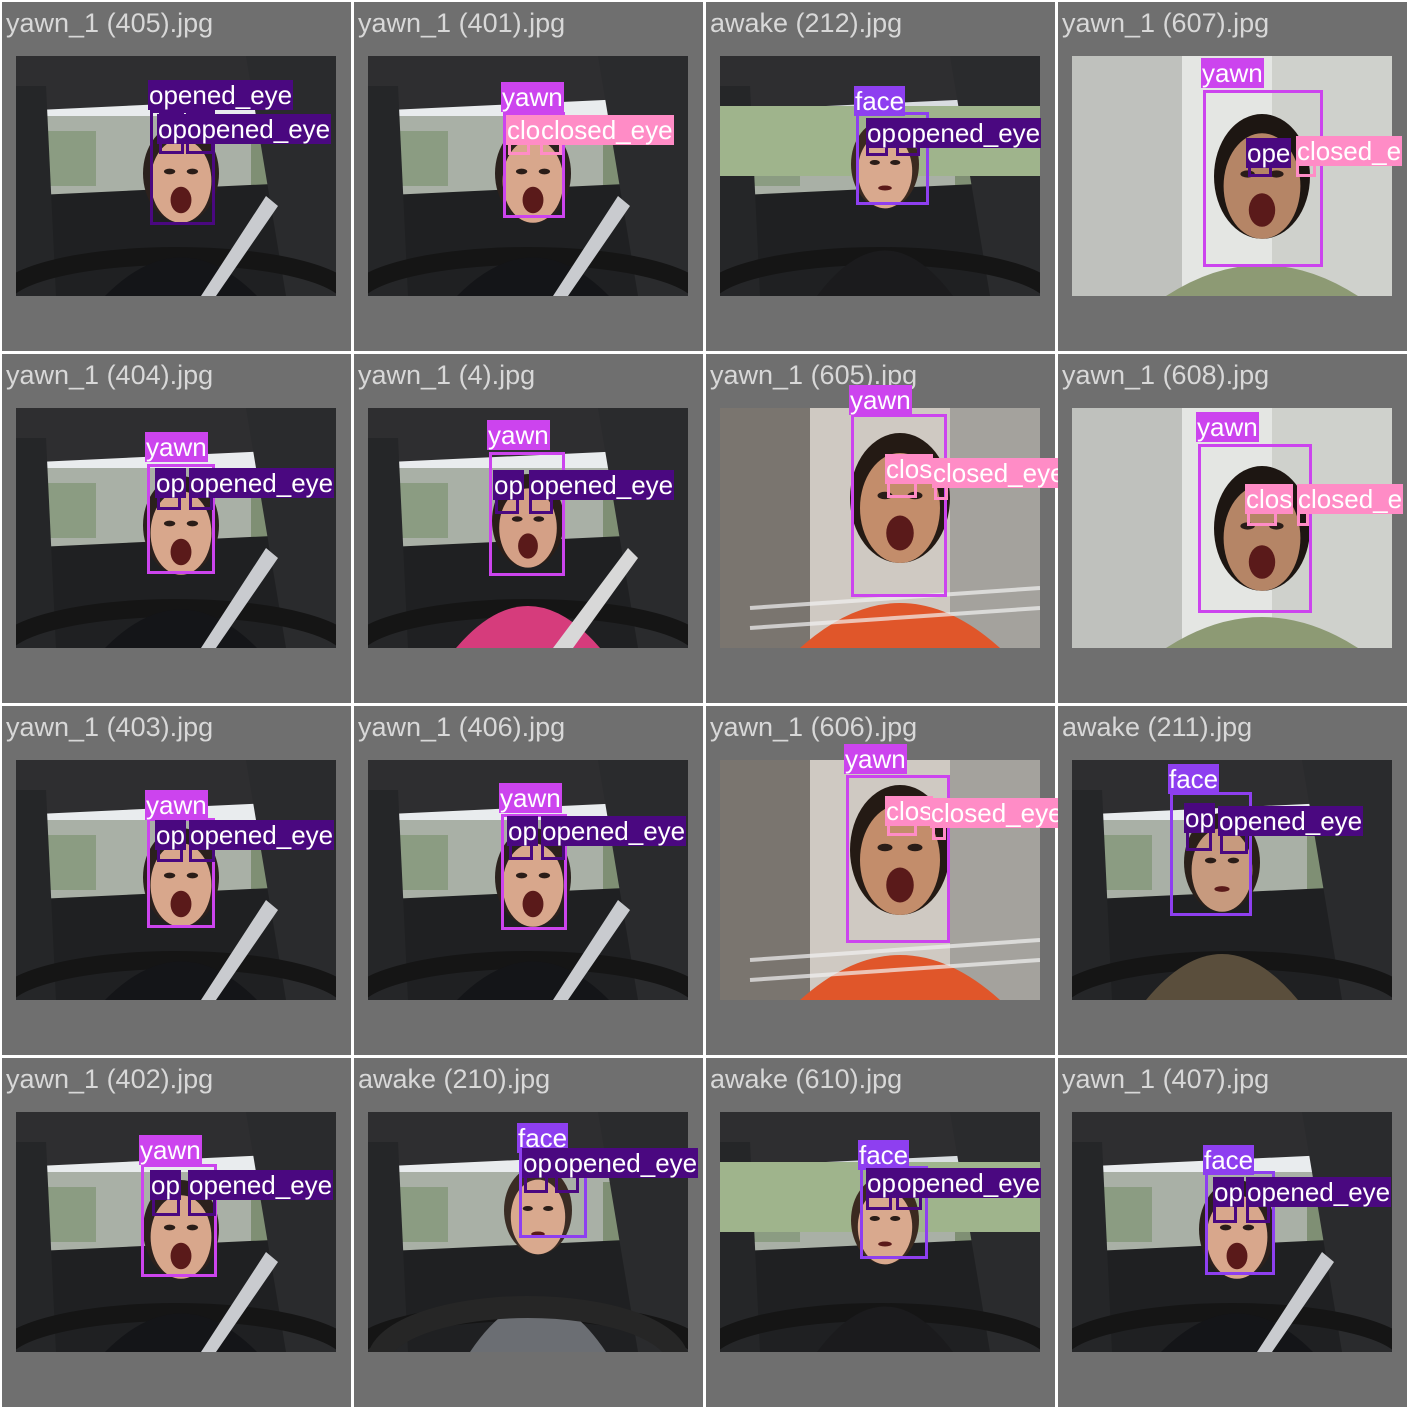 This screenshot has height=1408, width=1408. I want to click on result-tile: yawn_1 (605).jpg, so click(880, 528).